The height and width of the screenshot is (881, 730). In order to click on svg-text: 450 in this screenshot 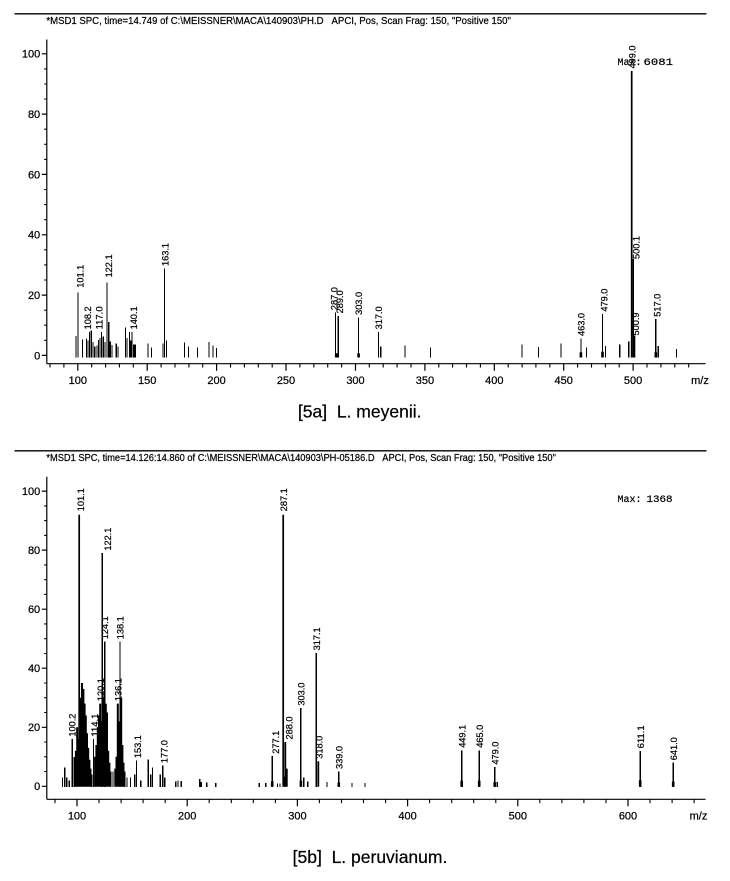, I will do `click(564, 381)`.